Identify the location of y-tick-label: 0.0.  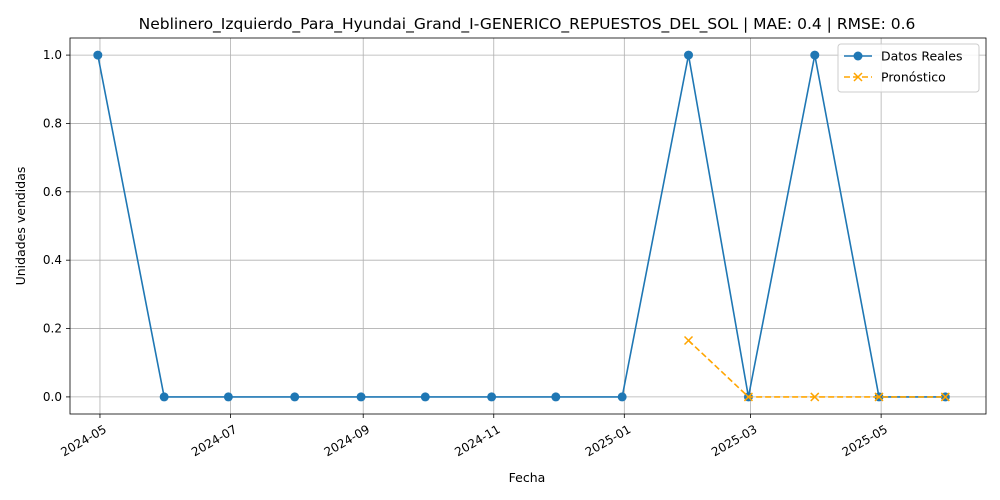
(52, 397).